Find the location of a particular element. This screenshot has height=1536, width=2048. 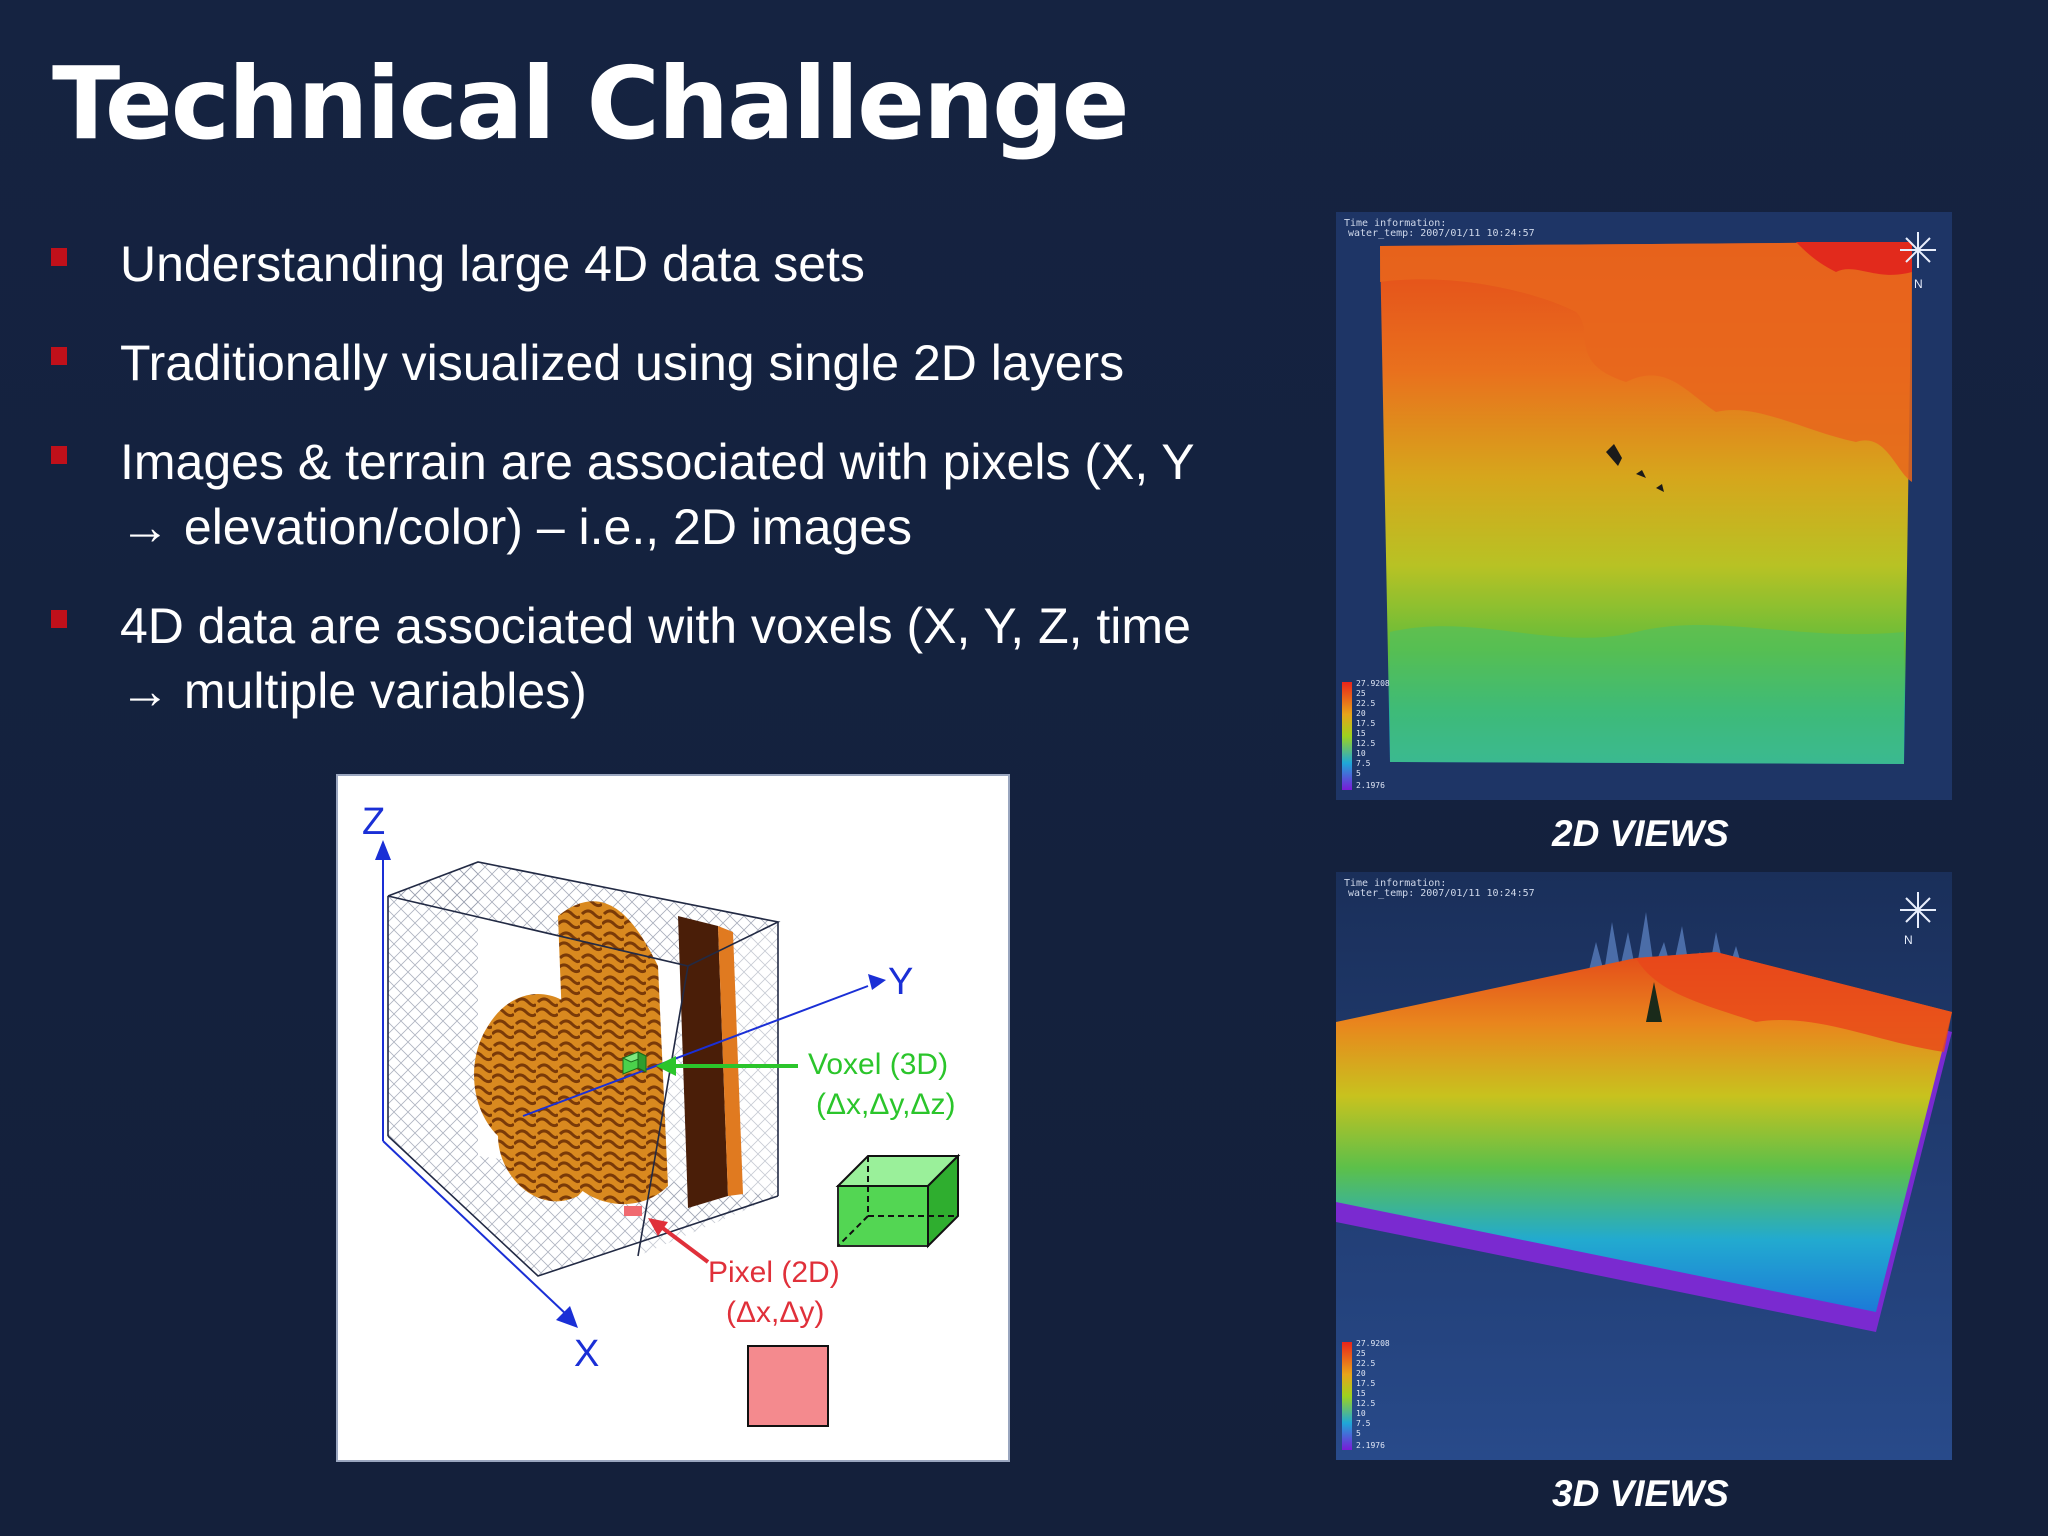

cool-region is located at coordinates (1647, 694).